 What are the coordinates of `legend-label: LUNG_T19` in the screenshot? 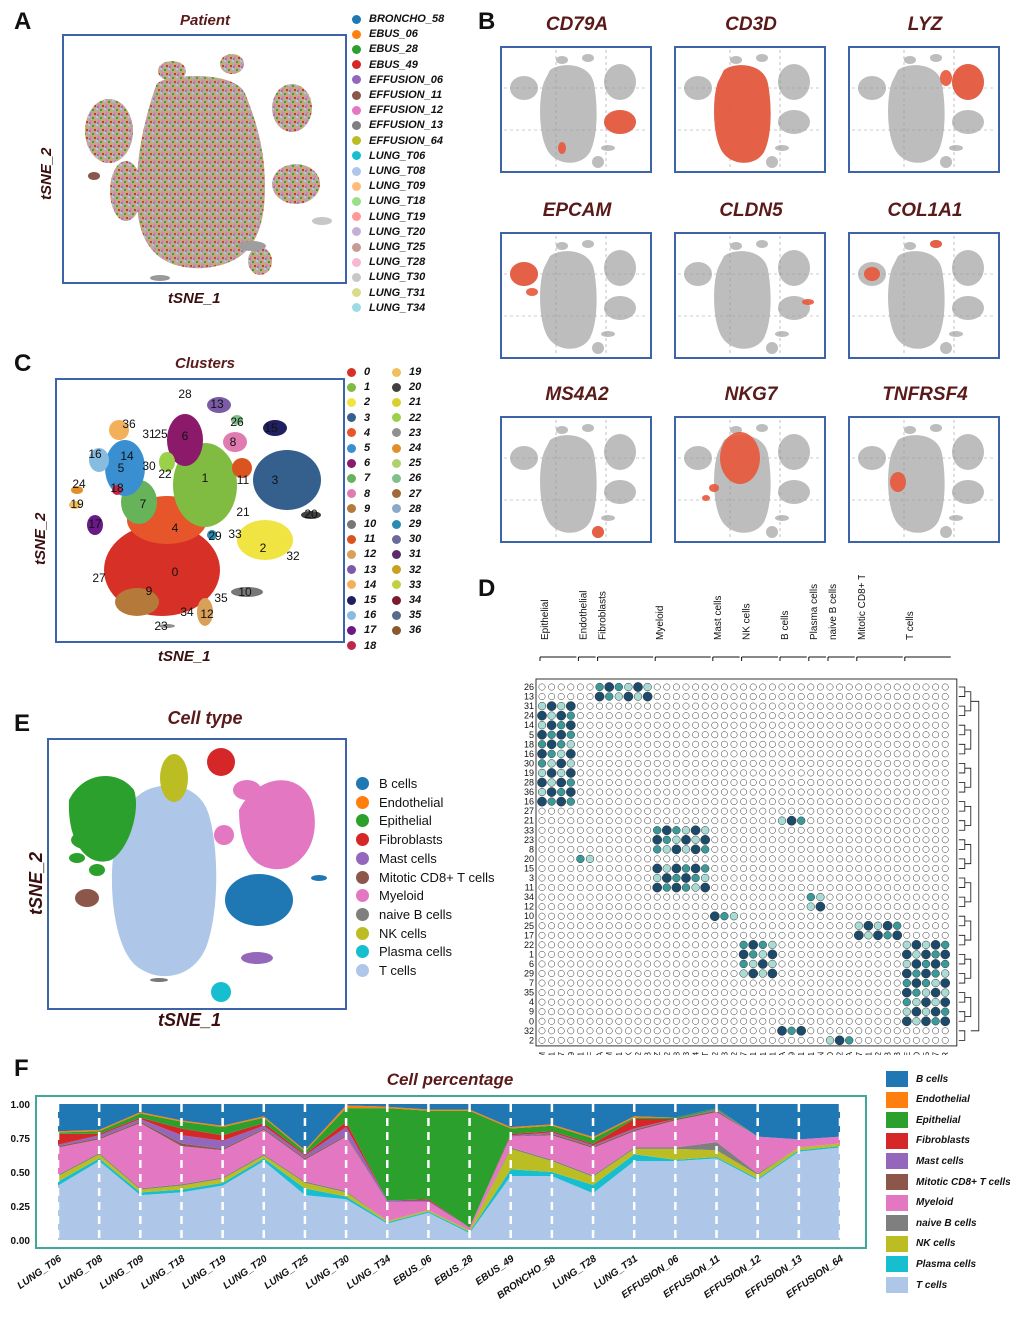 It's located at (397, 216).